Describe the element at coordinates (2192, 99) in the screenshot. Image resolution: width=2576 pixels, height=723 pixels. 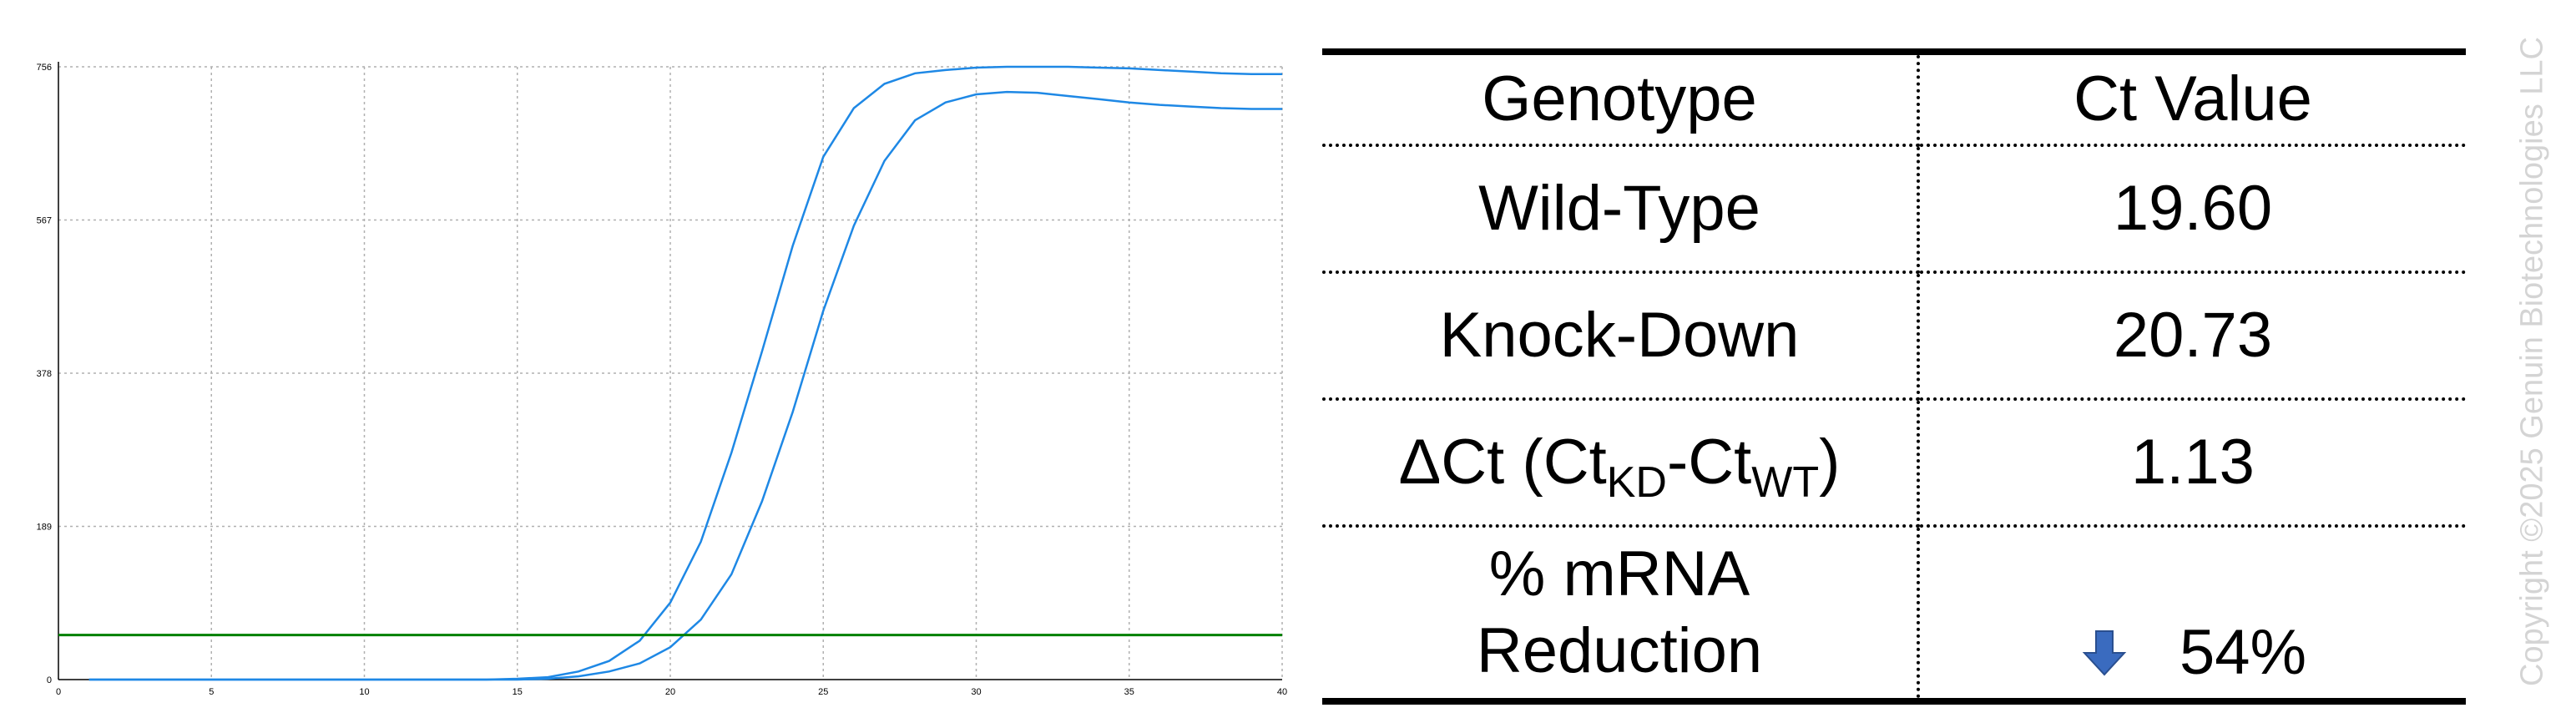
I see `ct-value-header: Ct Value` at that location.